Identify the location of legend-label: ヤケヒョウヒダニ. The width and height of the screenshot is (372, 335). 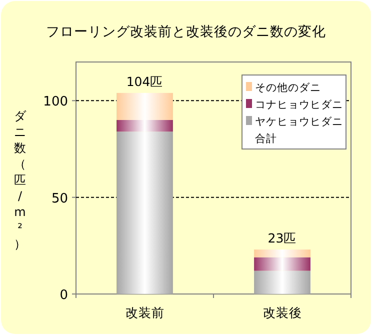
(299, 122).